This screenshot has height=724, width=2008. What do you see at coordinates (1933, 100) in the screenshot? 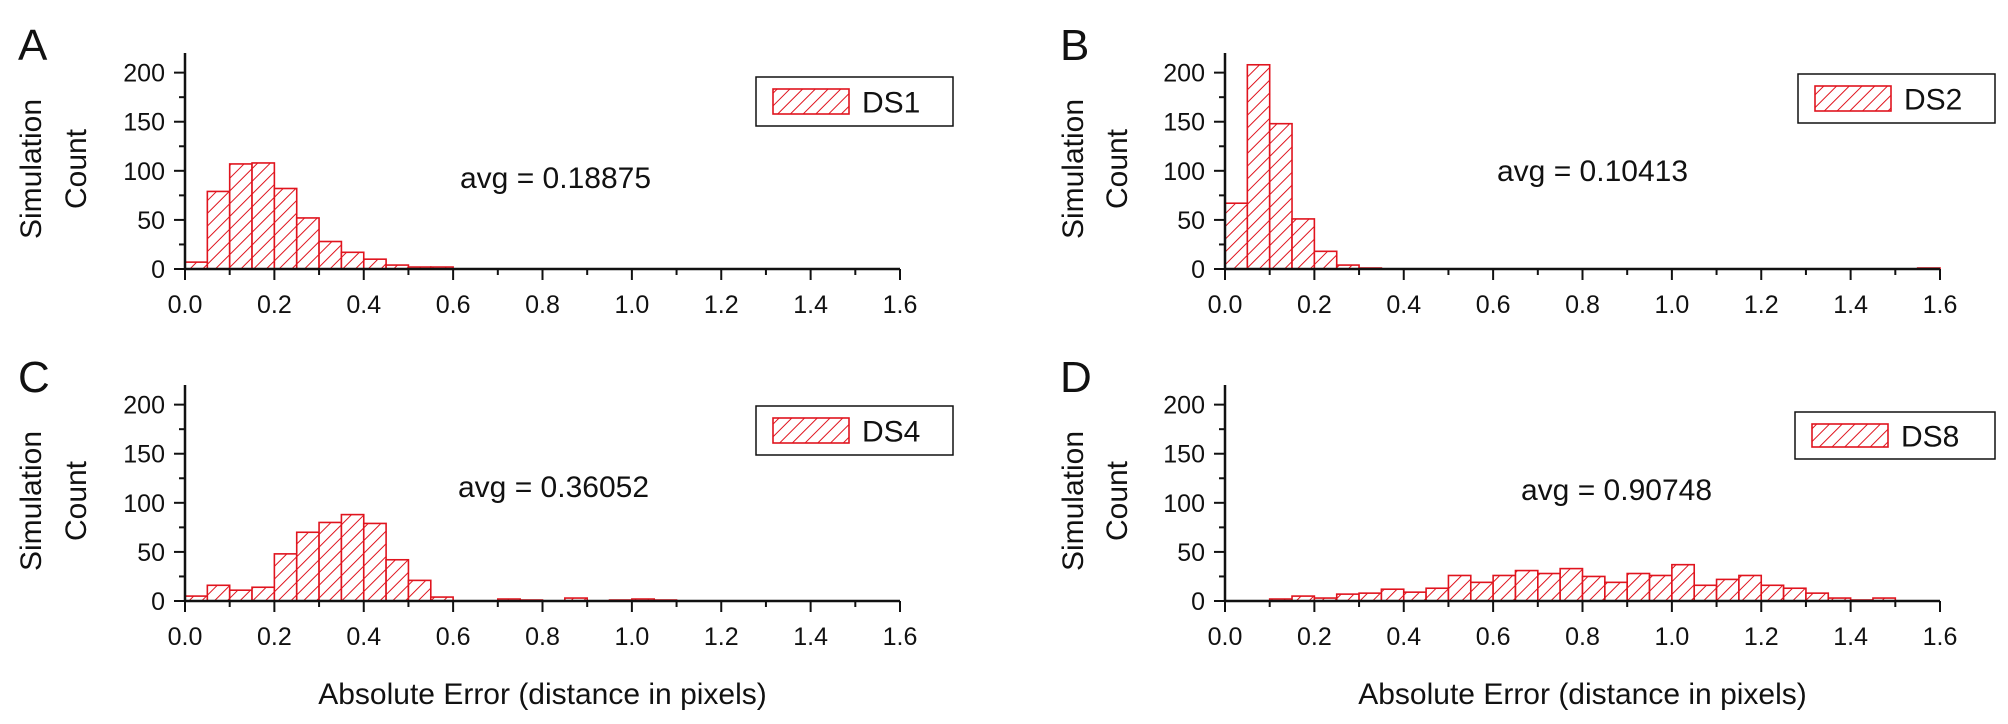
I see `legend-label: DS2` at bounding box center [1933, 100].